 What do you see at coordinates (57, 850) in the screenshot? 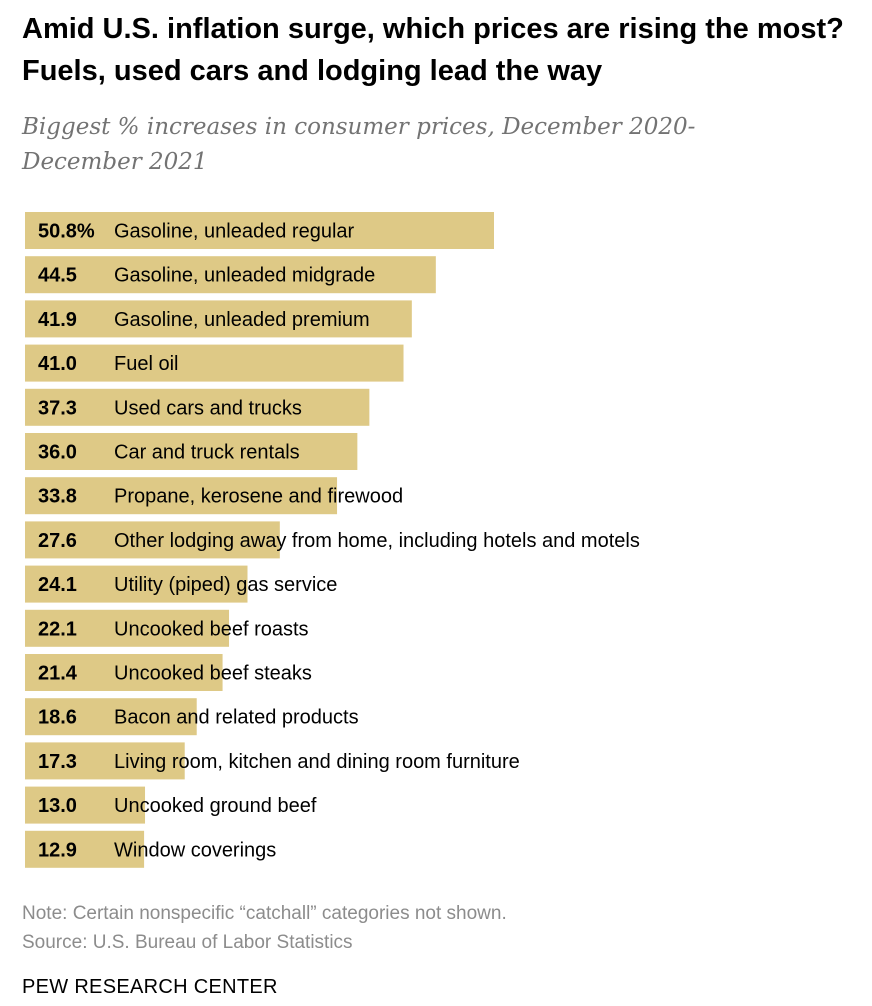
I see `value-label-14: 12.9` at bounding box center [57, 850].